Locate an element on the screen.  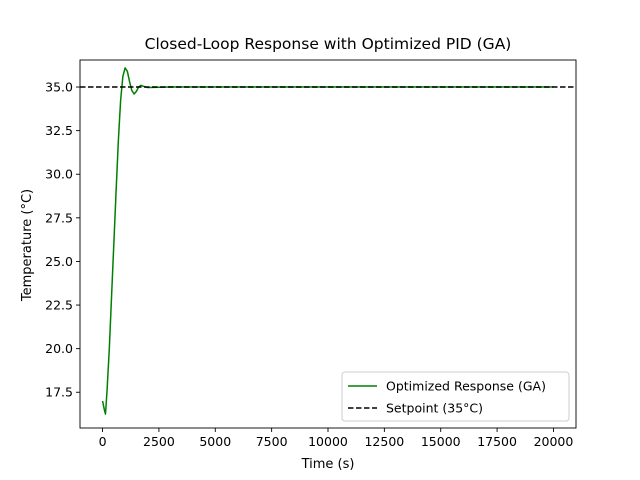
x-tick-label: 17500 is located at coordinates (497, 441).